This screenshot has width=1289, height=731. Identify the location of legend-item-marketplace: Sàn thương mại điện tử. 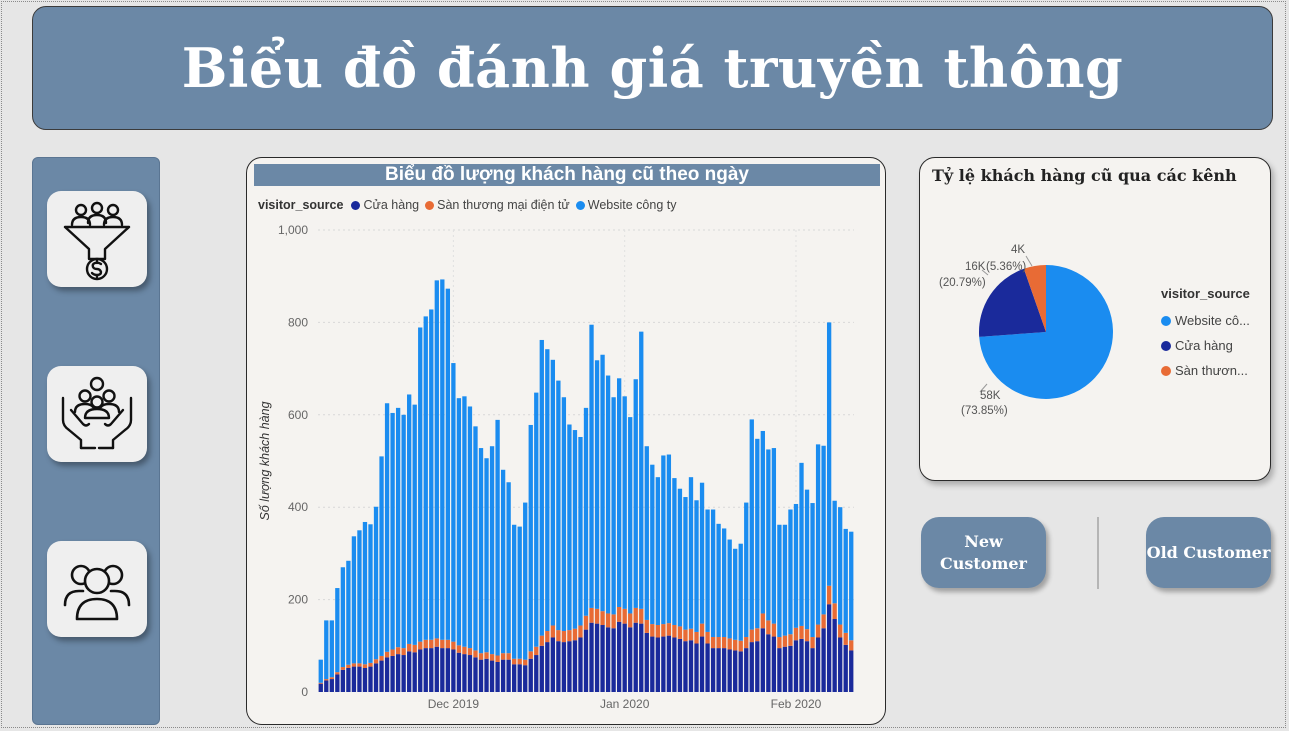
(497, 205).